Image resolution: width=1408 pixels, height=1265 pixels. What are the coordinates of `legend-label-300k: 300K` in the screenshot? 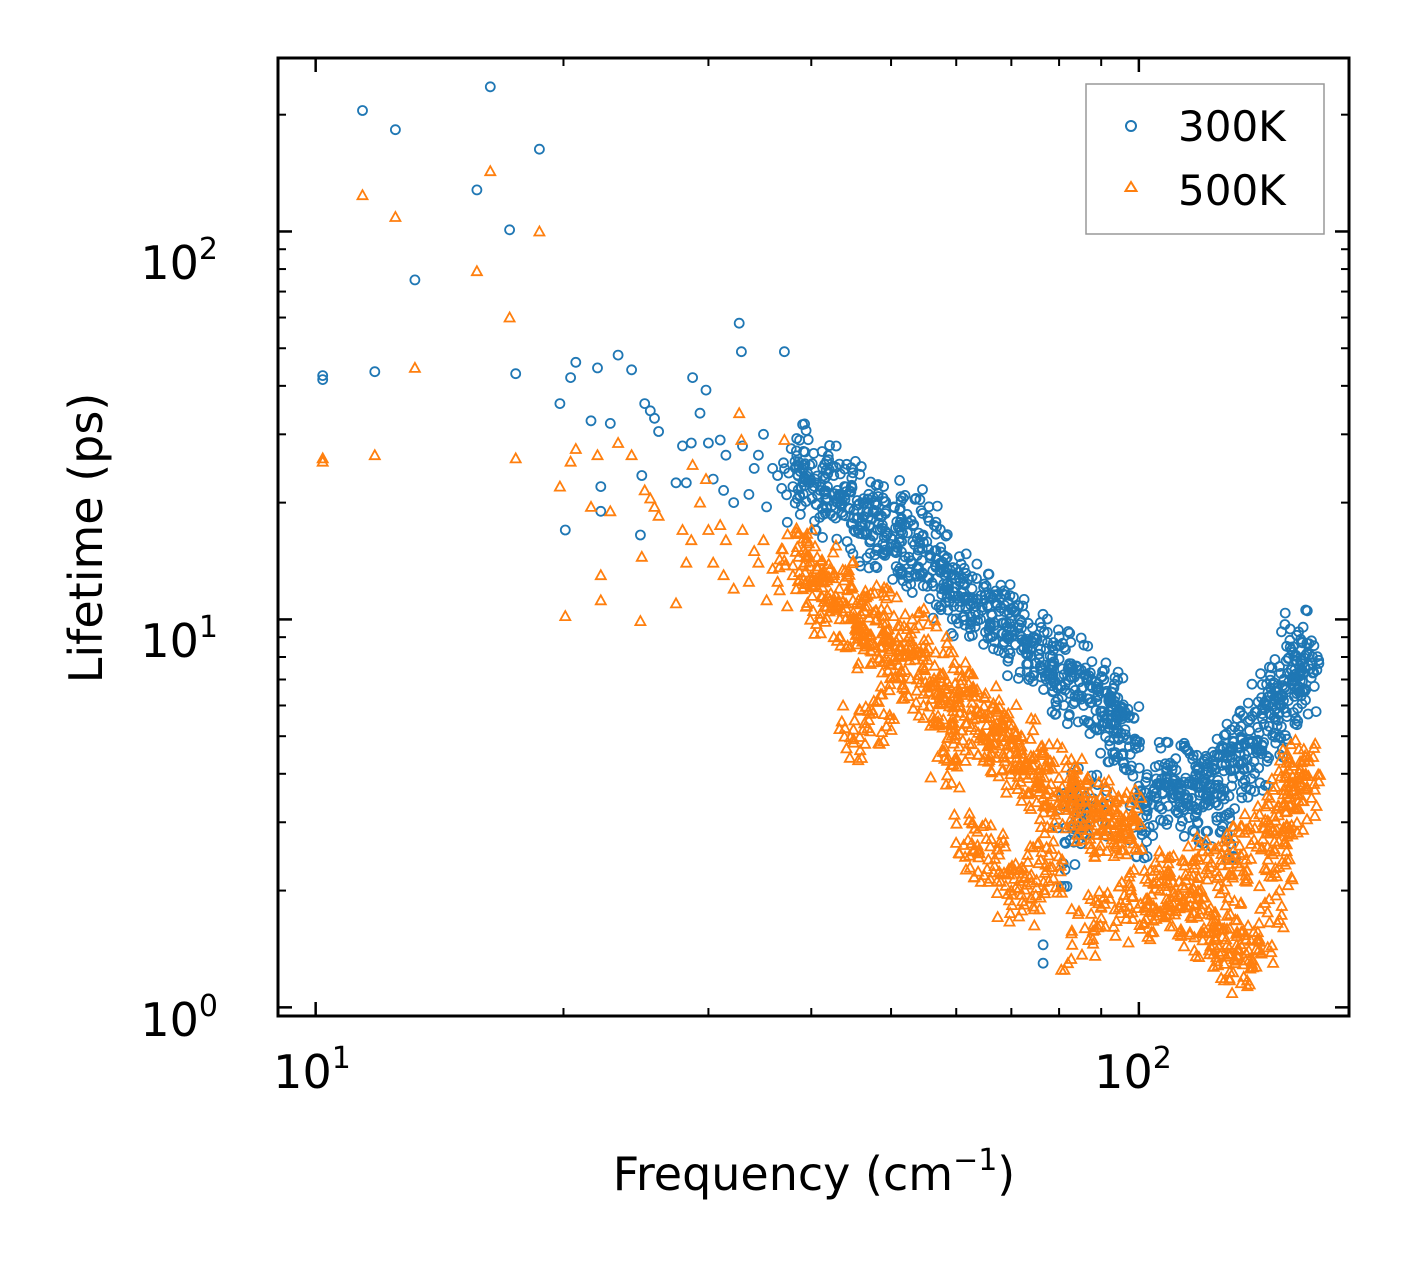 It's located at (1232, 126).